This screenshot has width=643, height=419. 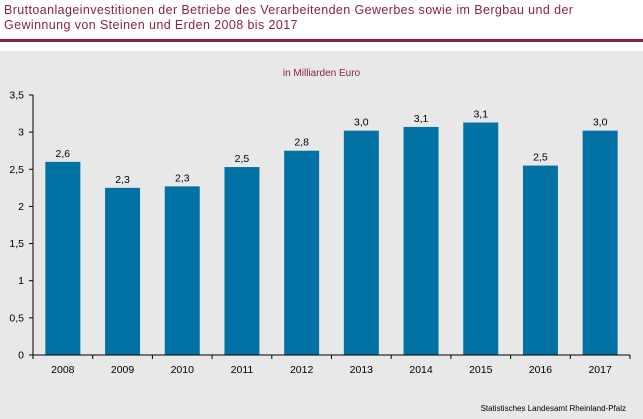 What do you see at coordinates (122, 180) in the screenshot?
I see `data-label-2009: 2,3` at bounding box center [122, 180].